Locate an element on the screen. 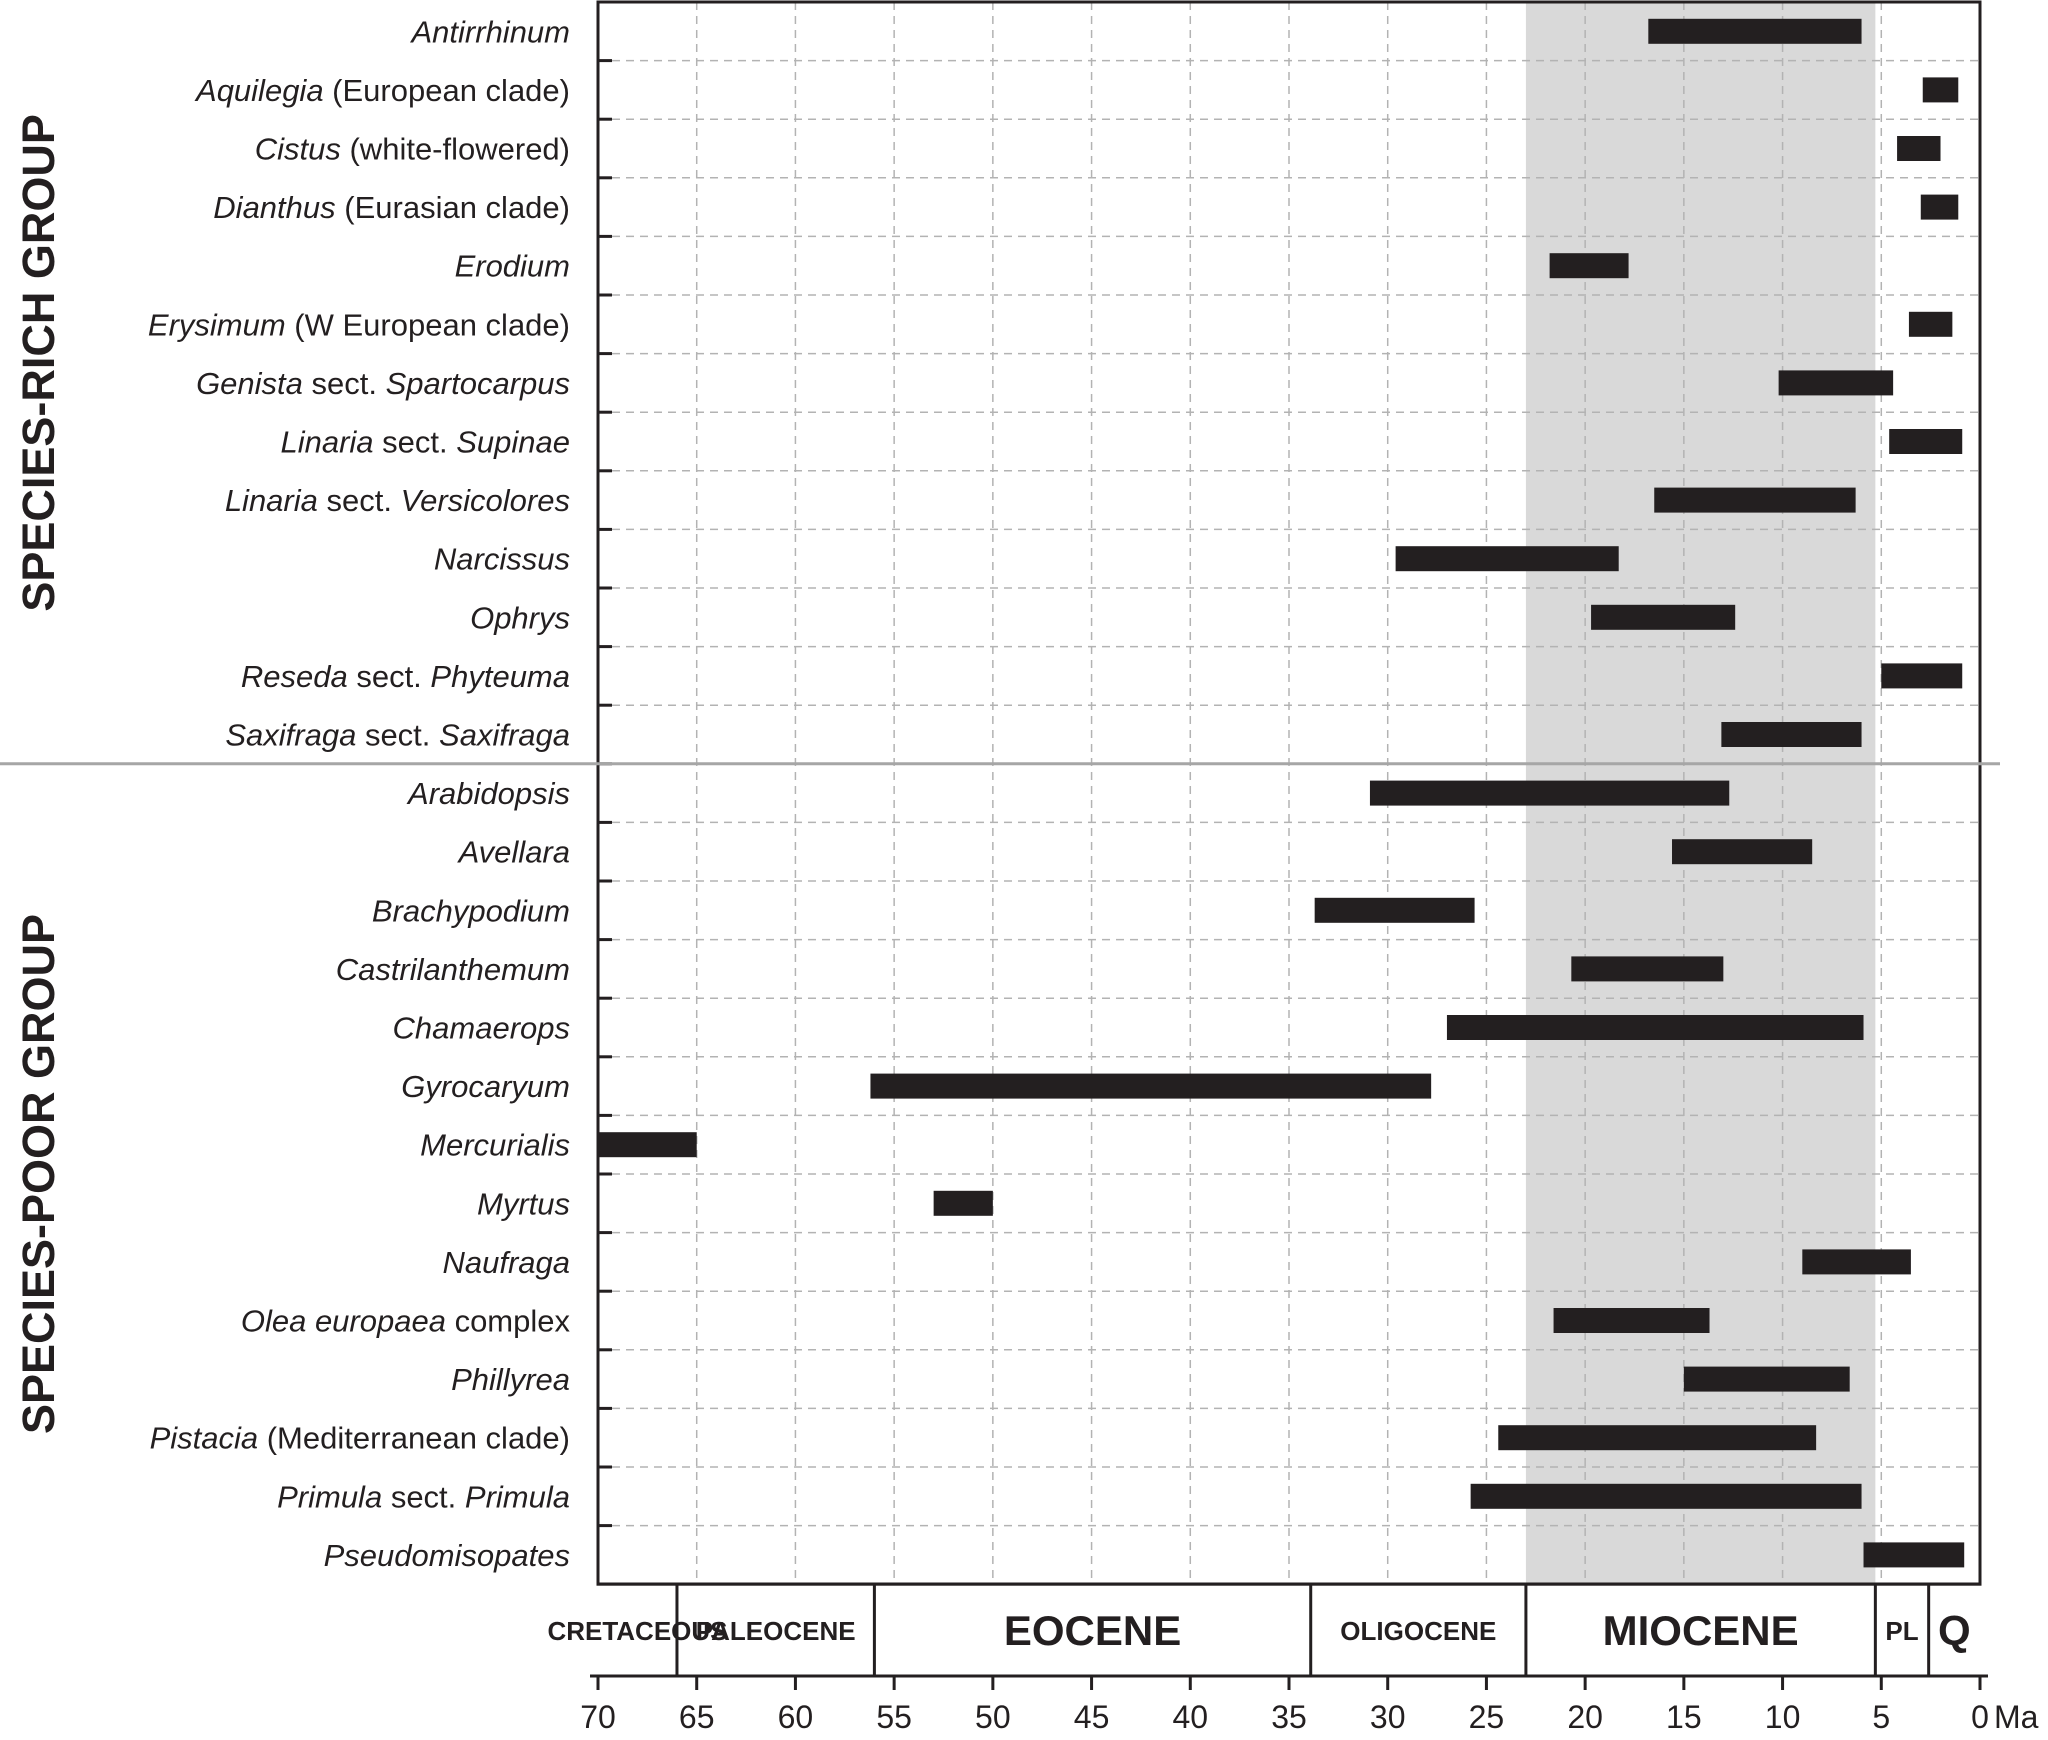  taxon-label-part: Naufraga is located at coordinates (506, 1262).